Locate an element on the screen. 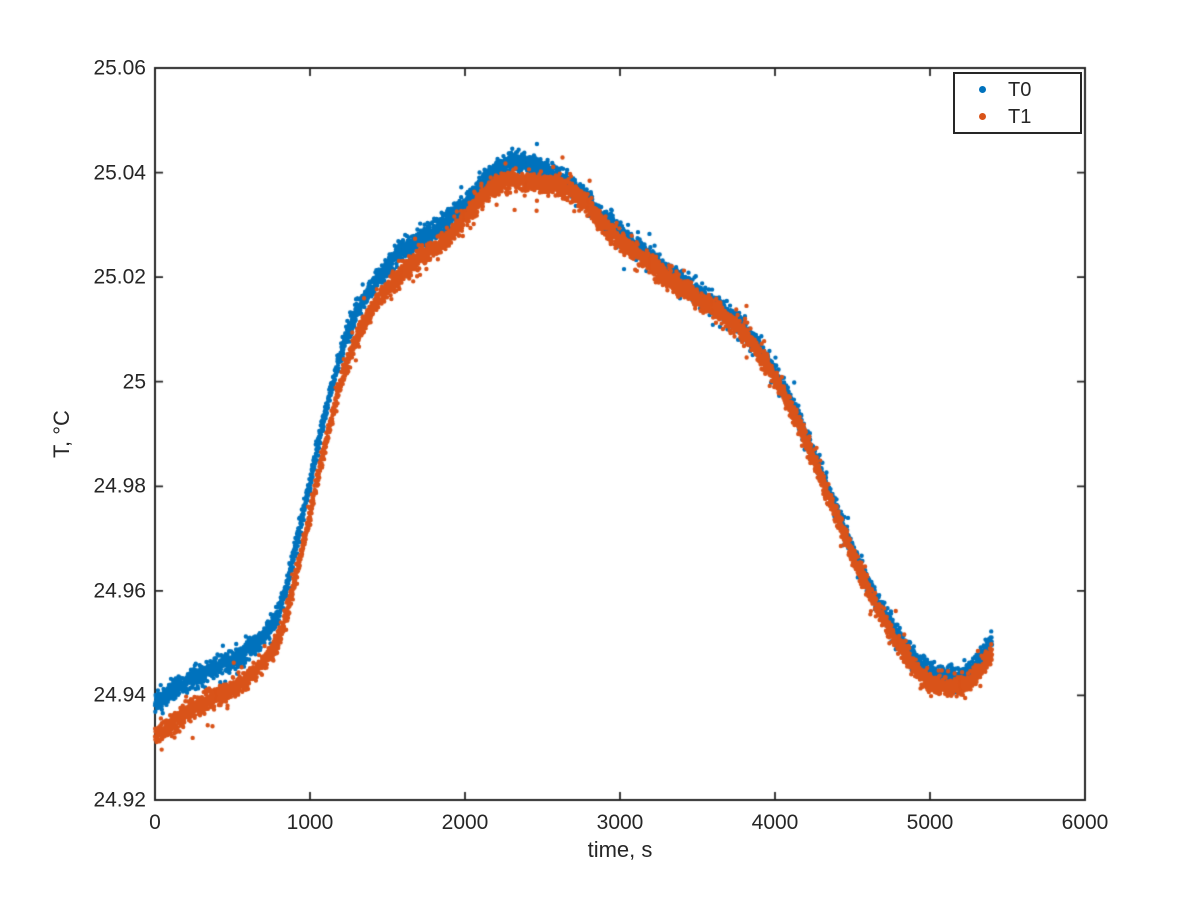 The height and width of the screenshot is (900, 1200). y-axis-label: T, °C is located at coordinates (61, 434).